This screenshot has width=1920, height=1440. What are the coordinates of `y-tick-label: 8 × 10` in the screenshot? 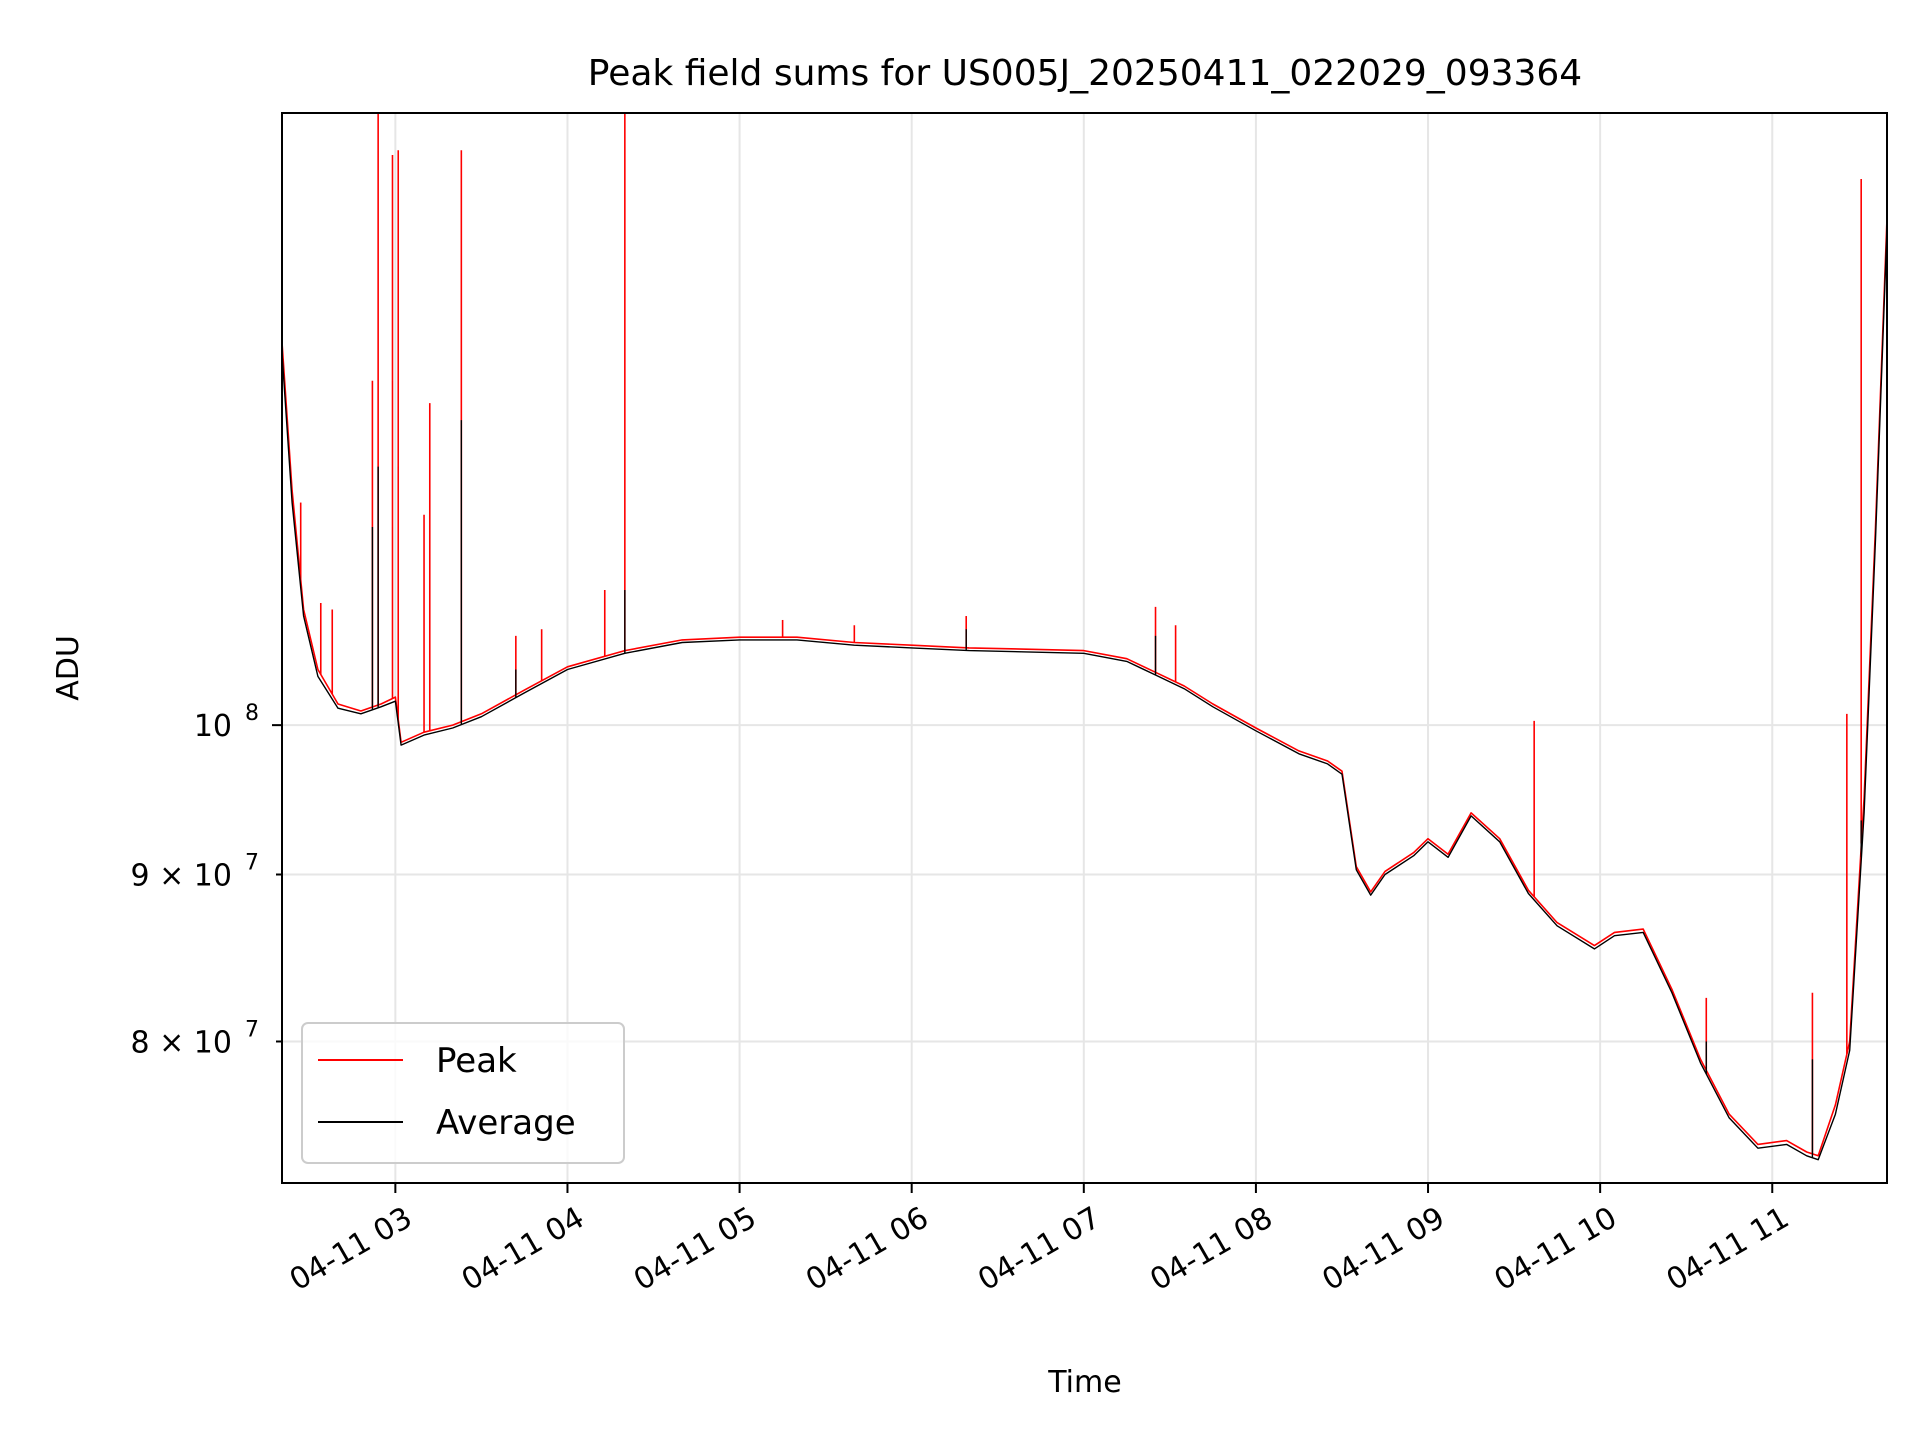 It's located at (181, 1042).